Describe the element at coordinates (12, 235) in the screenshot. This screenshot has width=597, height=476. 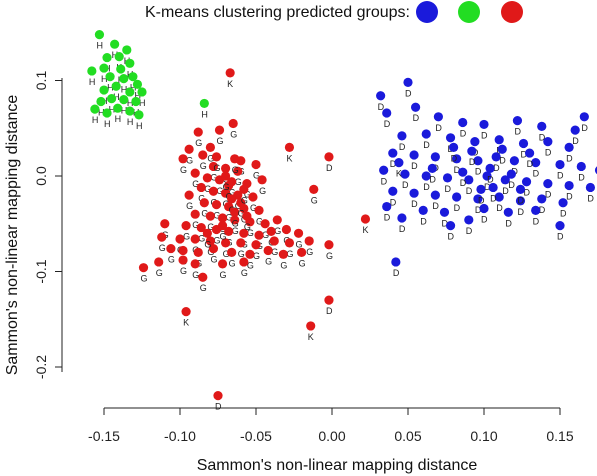
I see `y-axis-label: Sammon's non-linear mapping distance` at that location.